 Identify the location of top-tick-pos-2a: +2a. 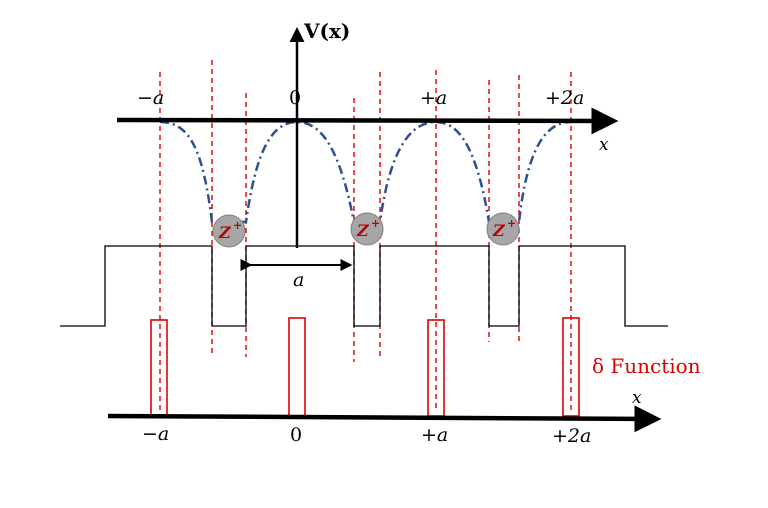
(564, 98).